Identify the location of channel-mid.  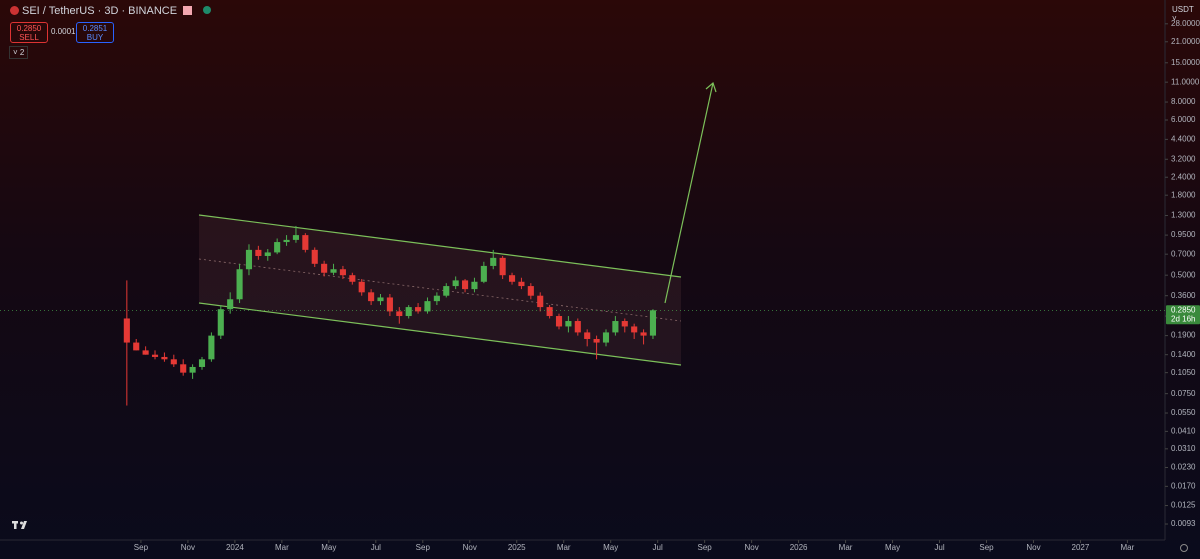
(440, 290).